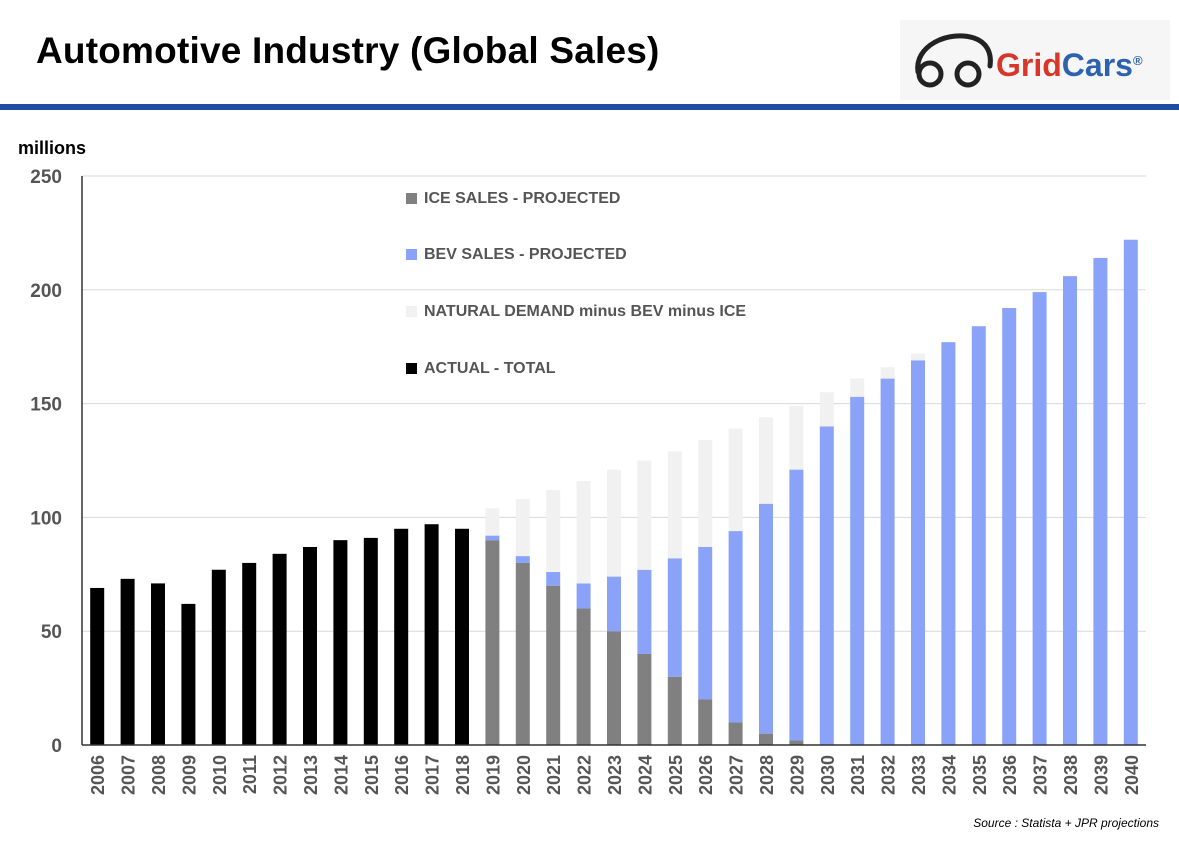 This screenshot has height=860, width=1179. I want to click on bar-actual-2013, so click(310, 645).